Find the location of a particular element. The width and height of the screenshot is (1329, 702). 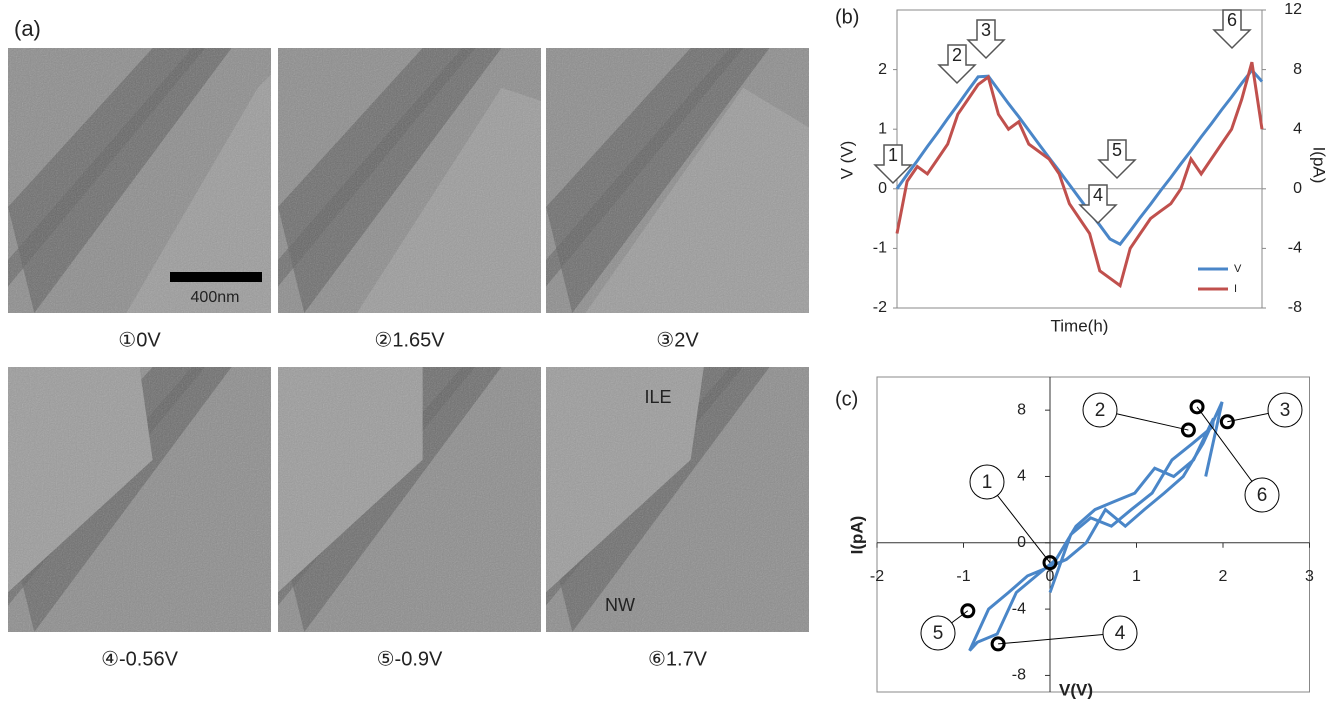

arrow-label: 1 is located at coordinates (893, 155).